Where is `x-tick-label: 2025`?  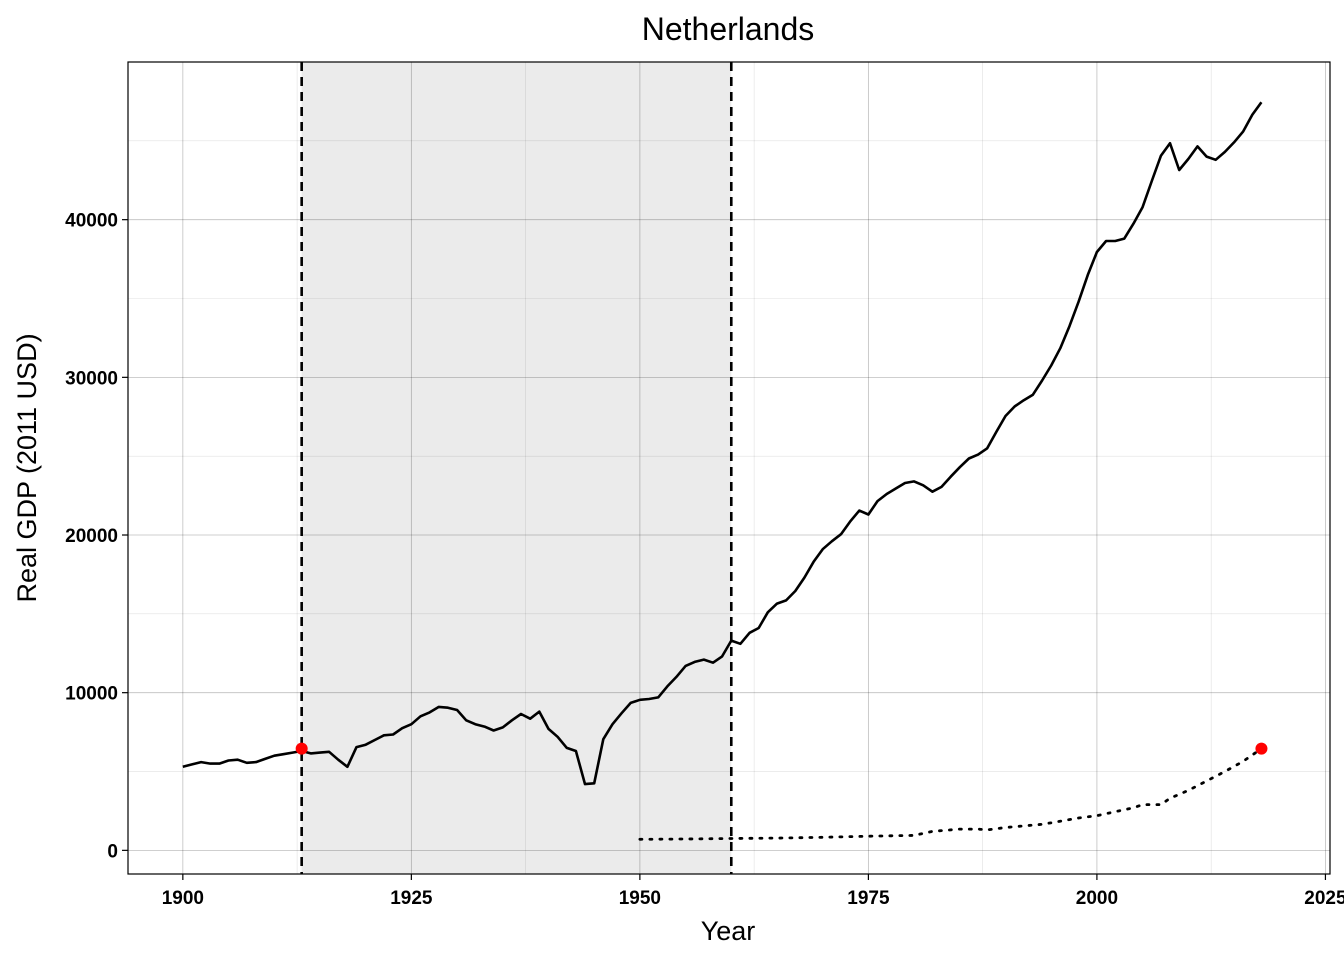 x-tick-label: 2025 is located at coordinates (1324, 898).